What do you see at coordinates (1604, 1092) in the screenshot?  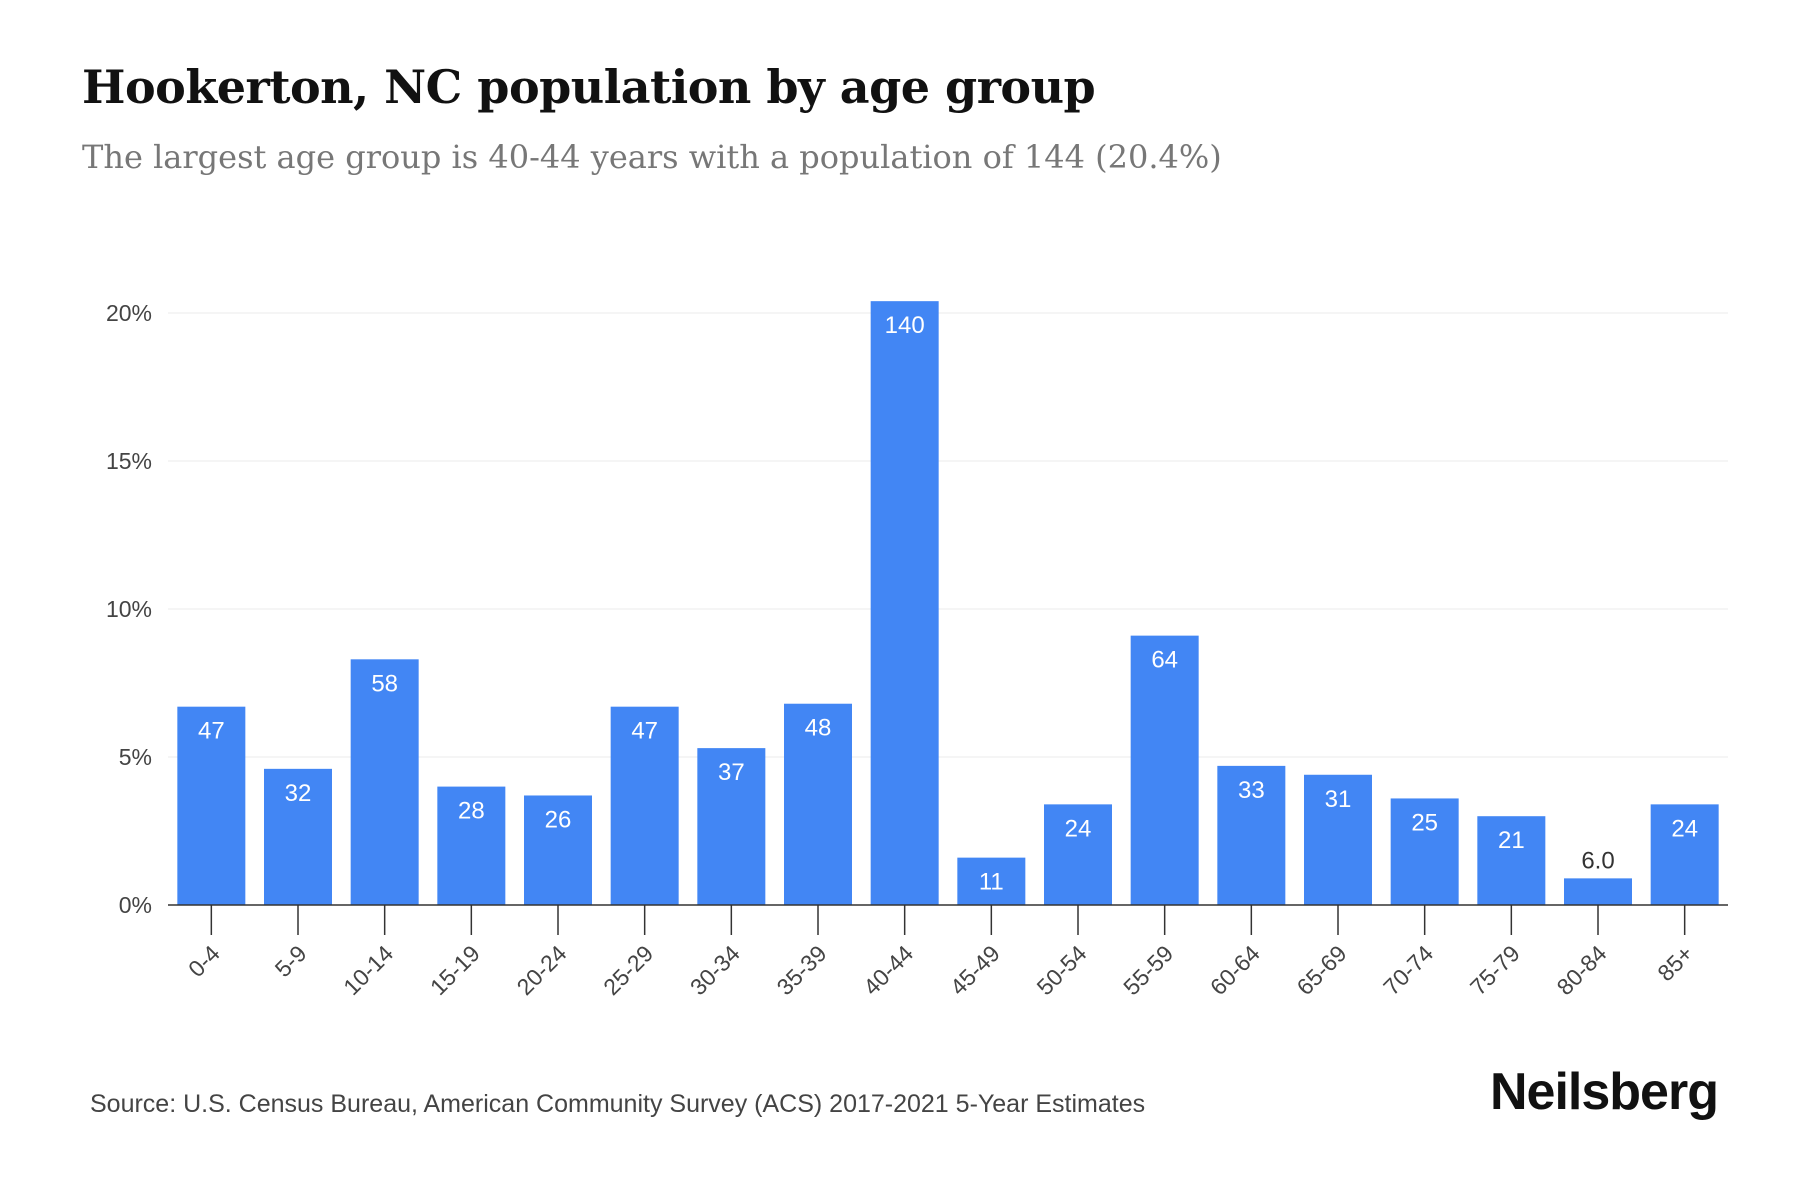 I see `brand-logo: Neilsberg` at bounding box center [1604, 1092].